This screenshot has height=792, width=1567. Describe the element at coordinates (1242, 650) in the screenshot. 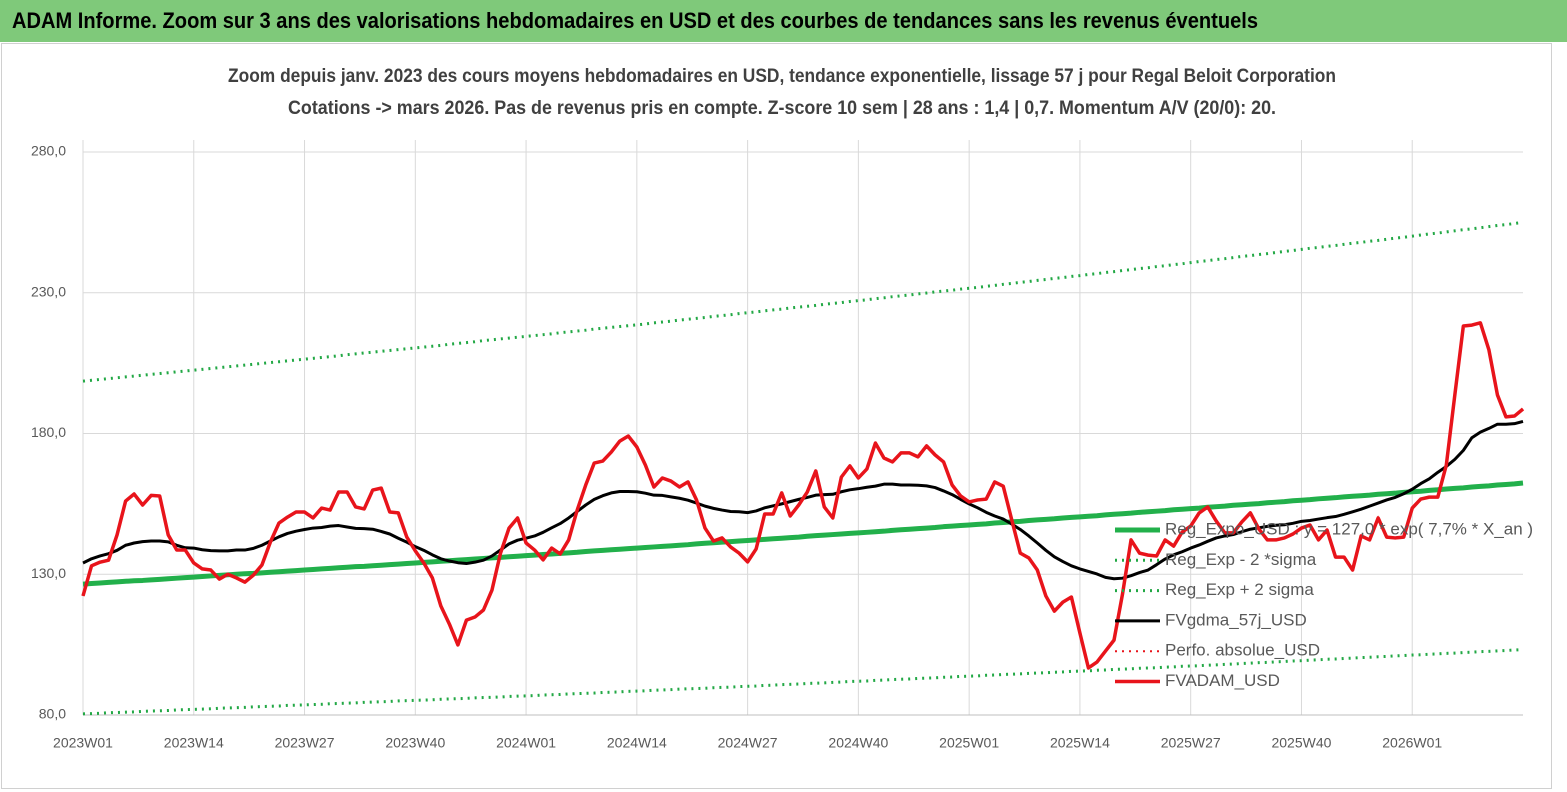

I see `legend-label: Perfo. absolue_USD` at that location.